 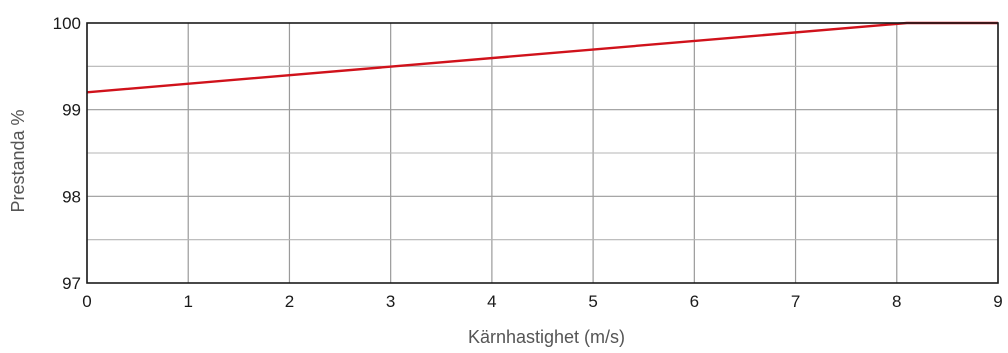 What do you see at coordinates (546, 337) in the screenshot?
I see `x-axis-title: Kärnhastighet (m/s)` at bounding box center [546, 337].